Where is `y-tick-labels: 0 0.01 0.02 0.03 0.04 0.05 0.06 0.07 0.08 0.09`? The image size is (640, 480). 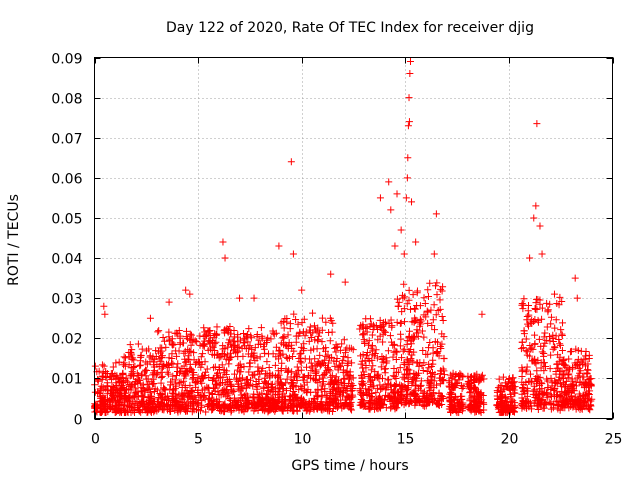 y-tick-labels: 0 0.01 0.02 0.03 0.04 0.05 0.06 0.07 0.08 0.09 is located at coordinates (66, 240).